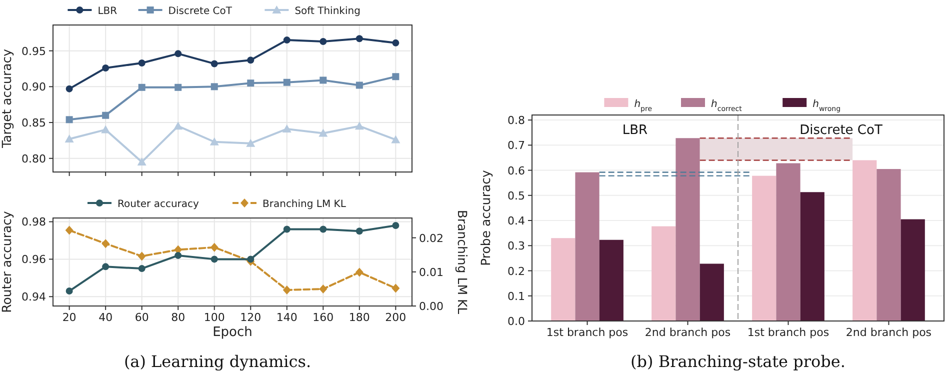 The height and width of the screenshot is (384, 952). Describe the element at coordinates (738, 361) in the screenshot. I see `text: (b) Branching-state probe.` at that location.